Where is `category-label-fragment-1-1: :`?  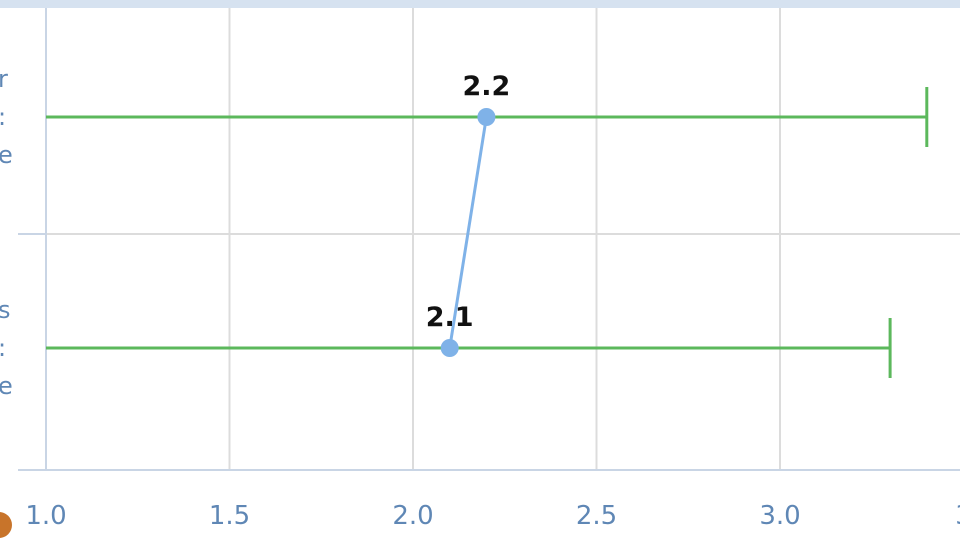
category-label-fragment-1-1: : is located at coordinates (3, 348).